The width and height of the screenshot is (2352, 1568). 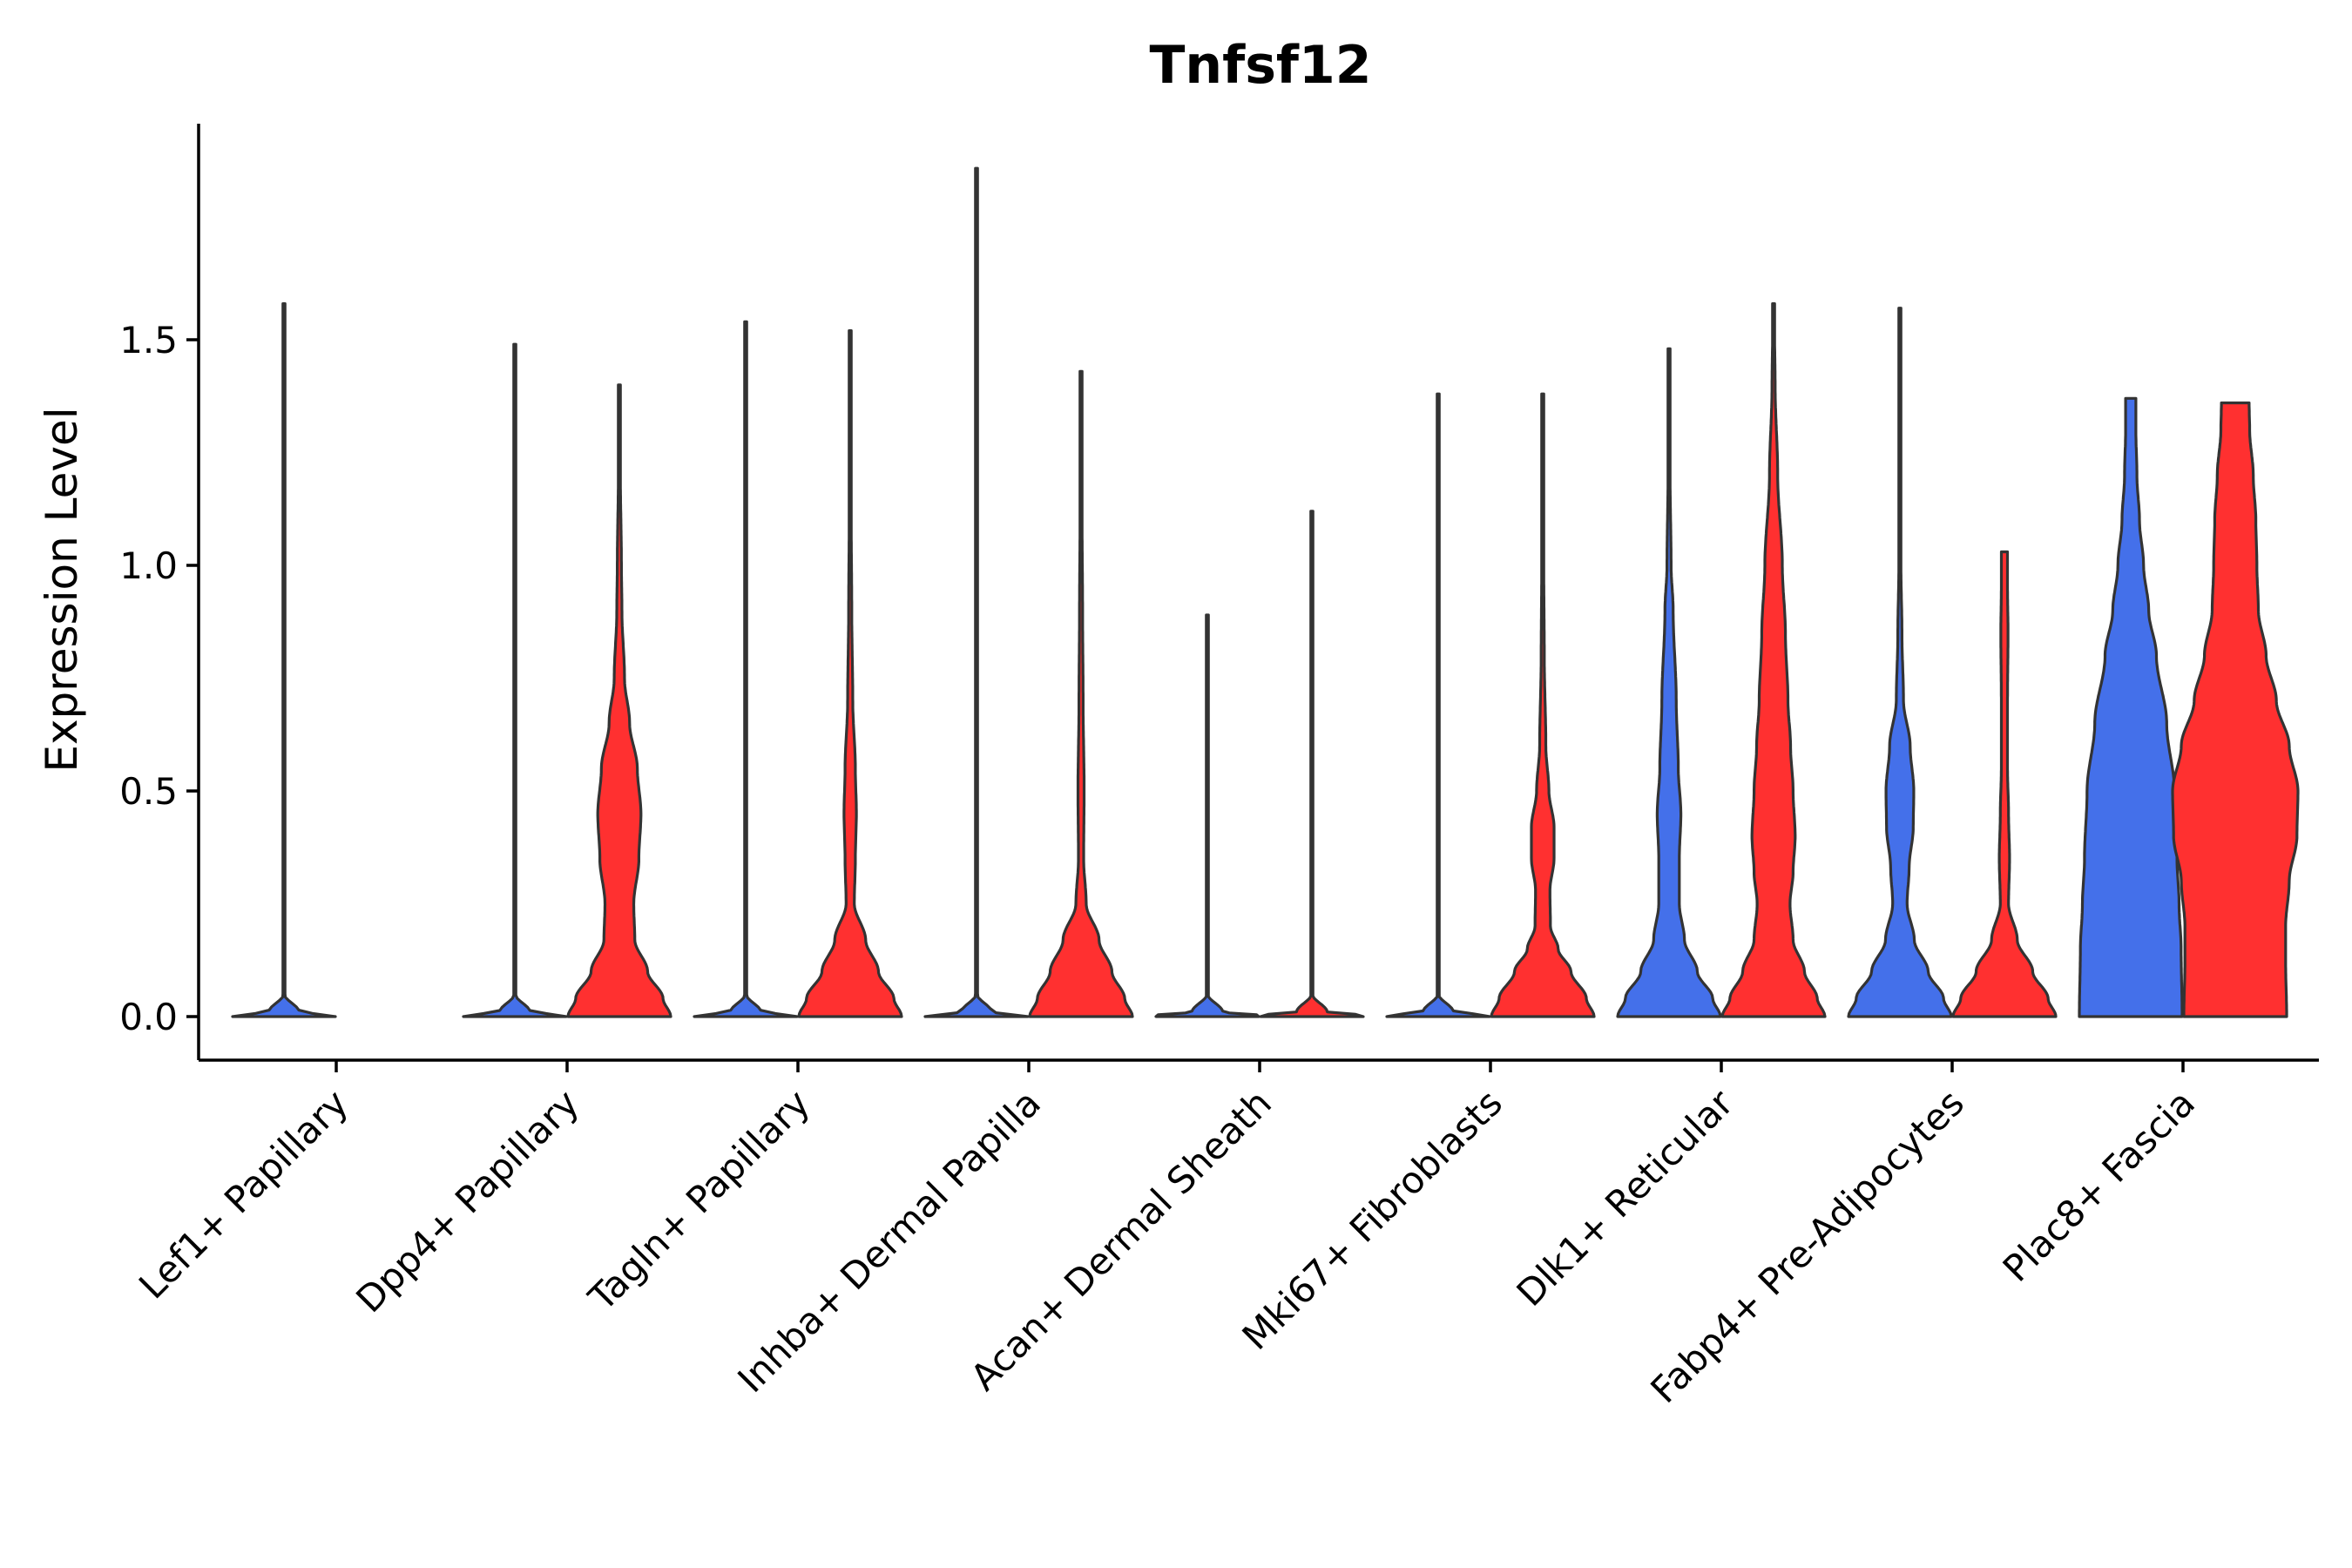 What do you see at coordinates (467, 1201) in the screenshot?
I see `x-tick-label: Dpp4+ Papillary` at bounding box center [467, 1201].